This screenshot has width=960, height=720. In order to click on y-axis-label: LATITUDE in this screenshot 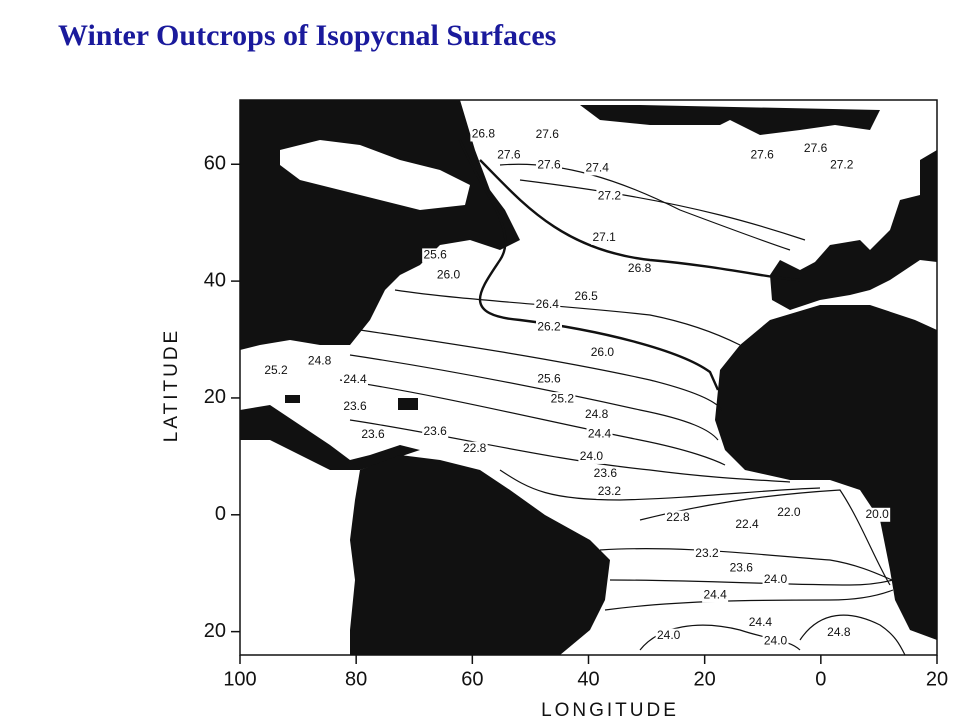, I will do `click(171, 385)`.